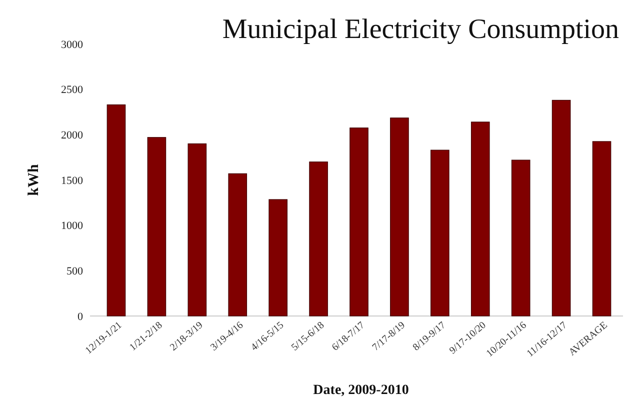  What do you see at coordinates (81, 316) in the screenshot?
I see `y-tick-label: 0` at bounding box center [81, 316].